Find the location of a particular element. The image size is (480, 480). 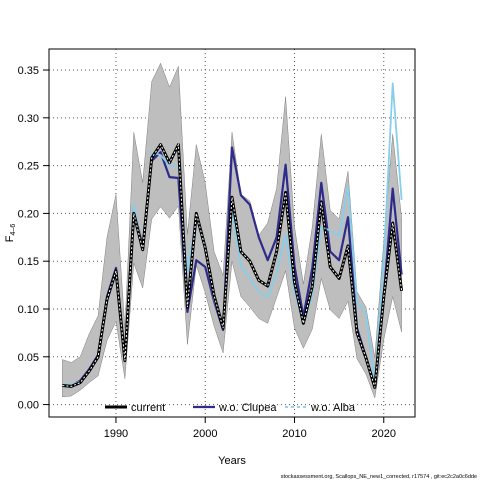

legend-label: current is located at coordinates (148, 408).